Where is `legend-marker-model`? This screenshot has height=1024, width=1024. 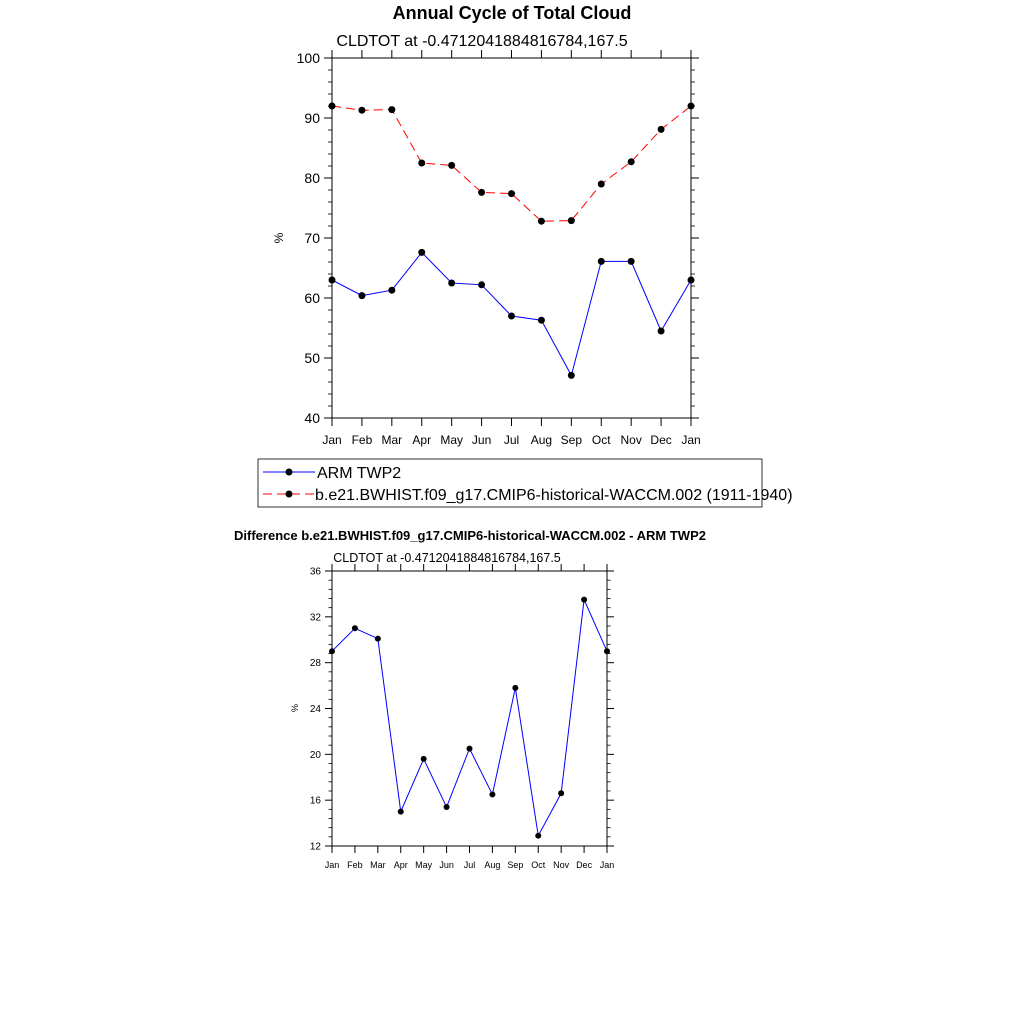
legend-marker-model is located at coordinates (289, 494).